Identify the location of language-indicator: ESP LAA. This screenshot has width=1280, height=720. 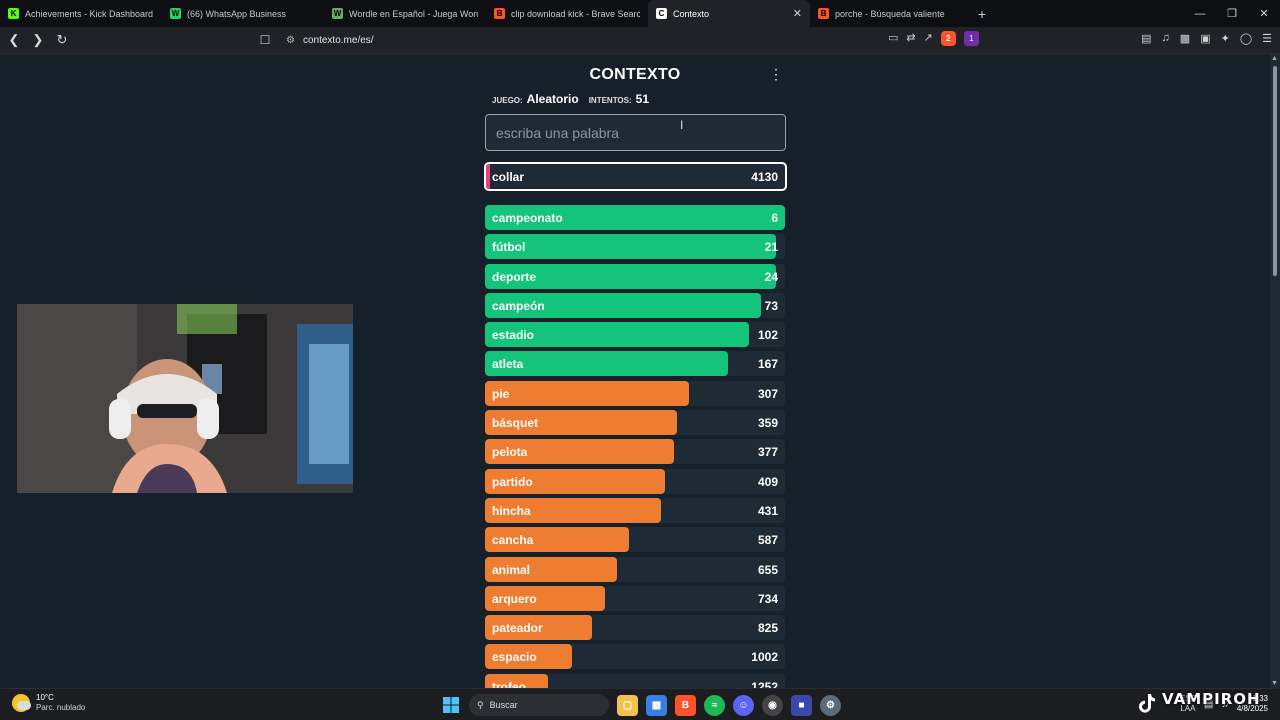
(1188, 704).